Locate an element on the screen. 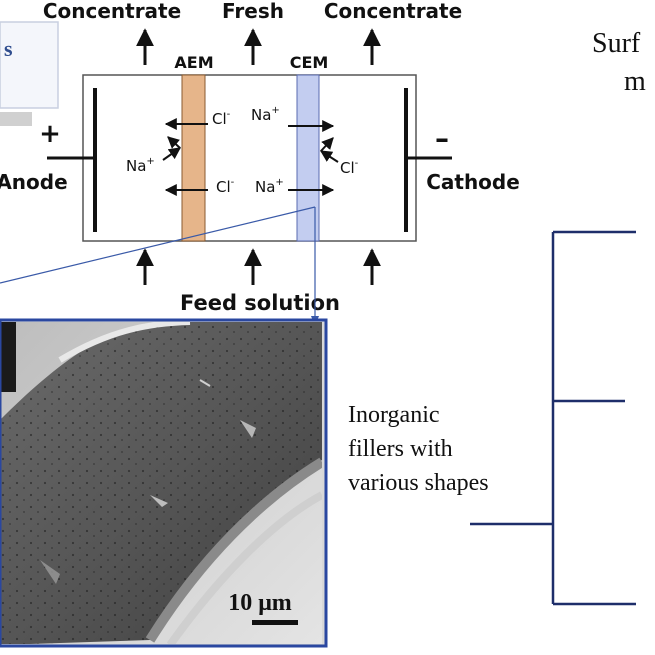 The height and width of the screenshot is (655, 655). ion-na-repelled-symbol: Na is located at coordinates (136, 166).